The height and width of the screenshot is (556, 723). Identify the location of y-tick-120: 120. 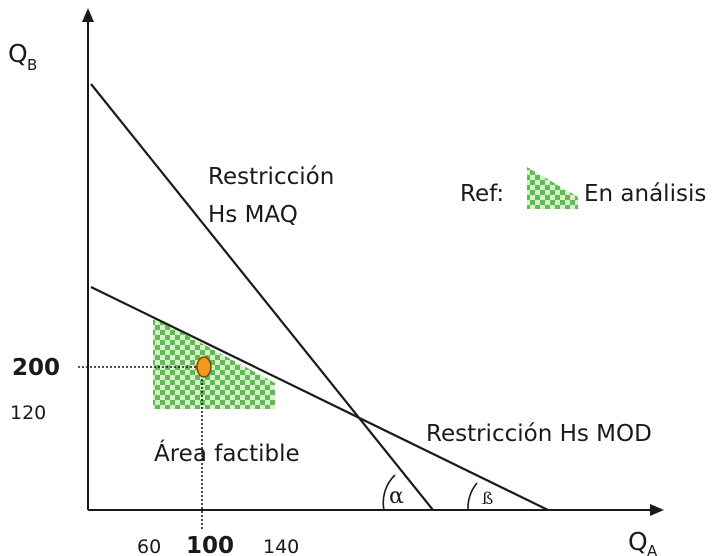
(28, 413).